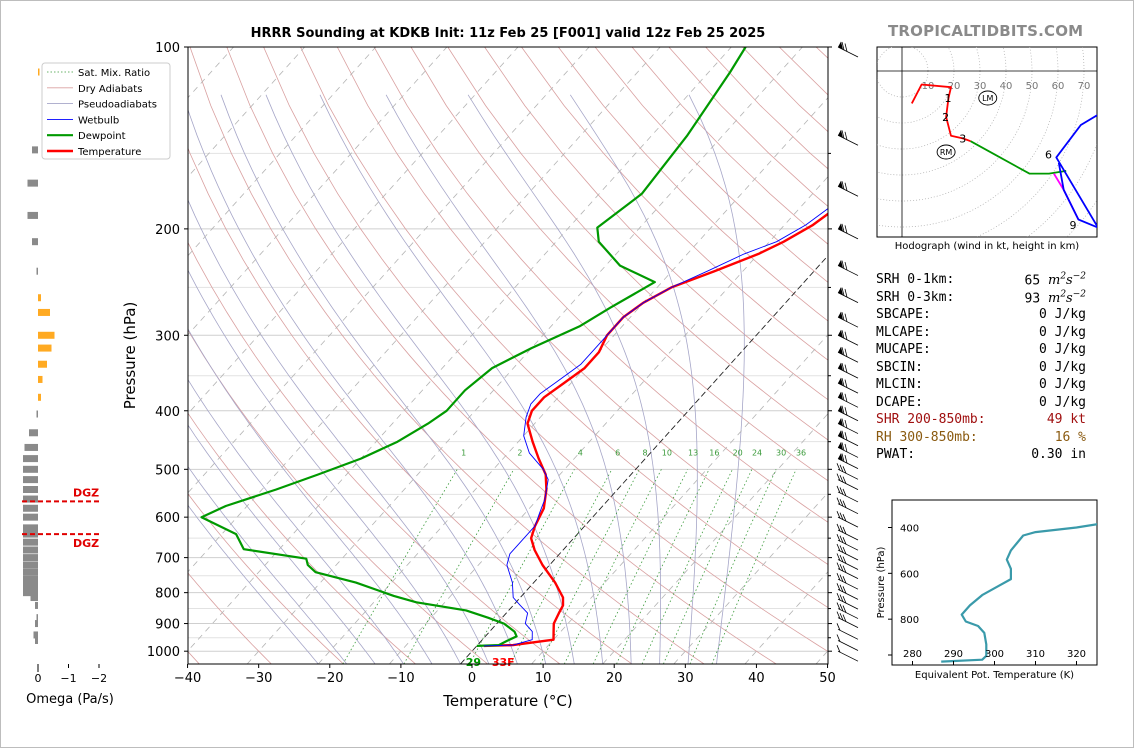 This screenshot has width=1134, height=748. I want to click on parameter-unit: m2s−2, so click(1066, 280).